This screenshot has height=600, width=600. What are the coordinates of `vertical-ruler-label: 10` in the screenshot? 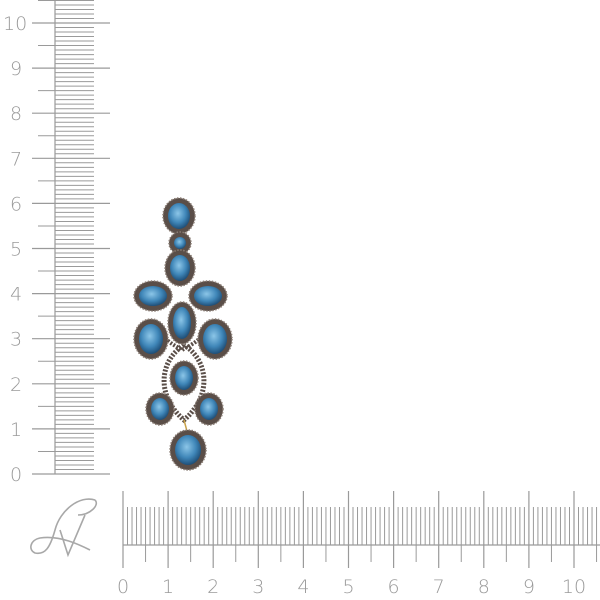 It's located at (15, 24).